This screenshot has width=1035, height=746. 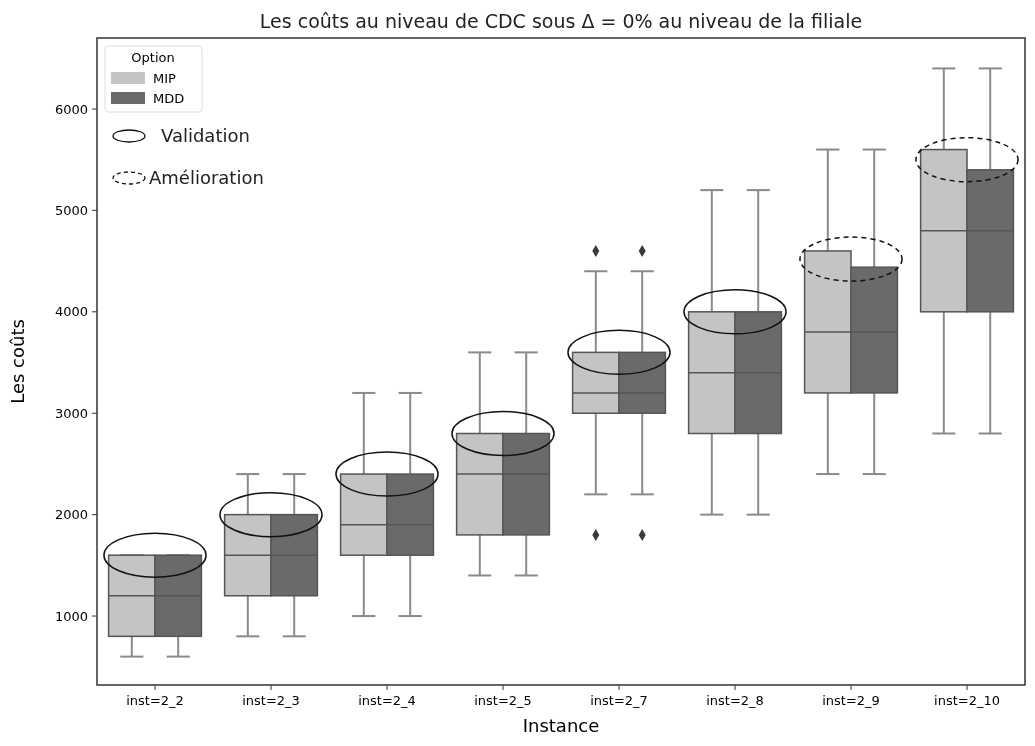 I want to click on legend-label: MIP, so click(x=165, y=78).